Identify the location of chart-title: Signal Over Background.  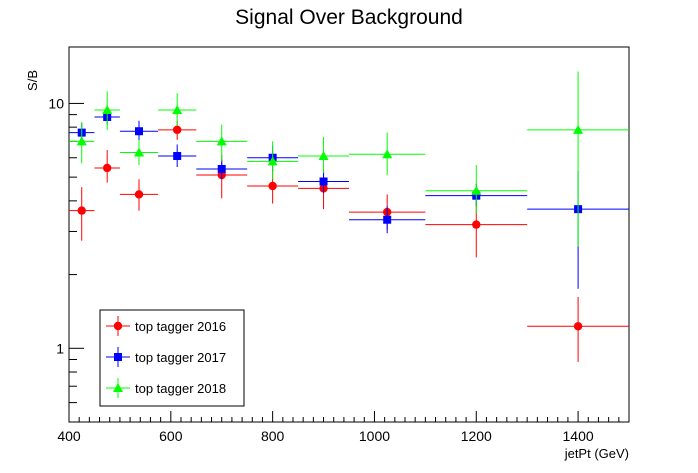
(349, 17).